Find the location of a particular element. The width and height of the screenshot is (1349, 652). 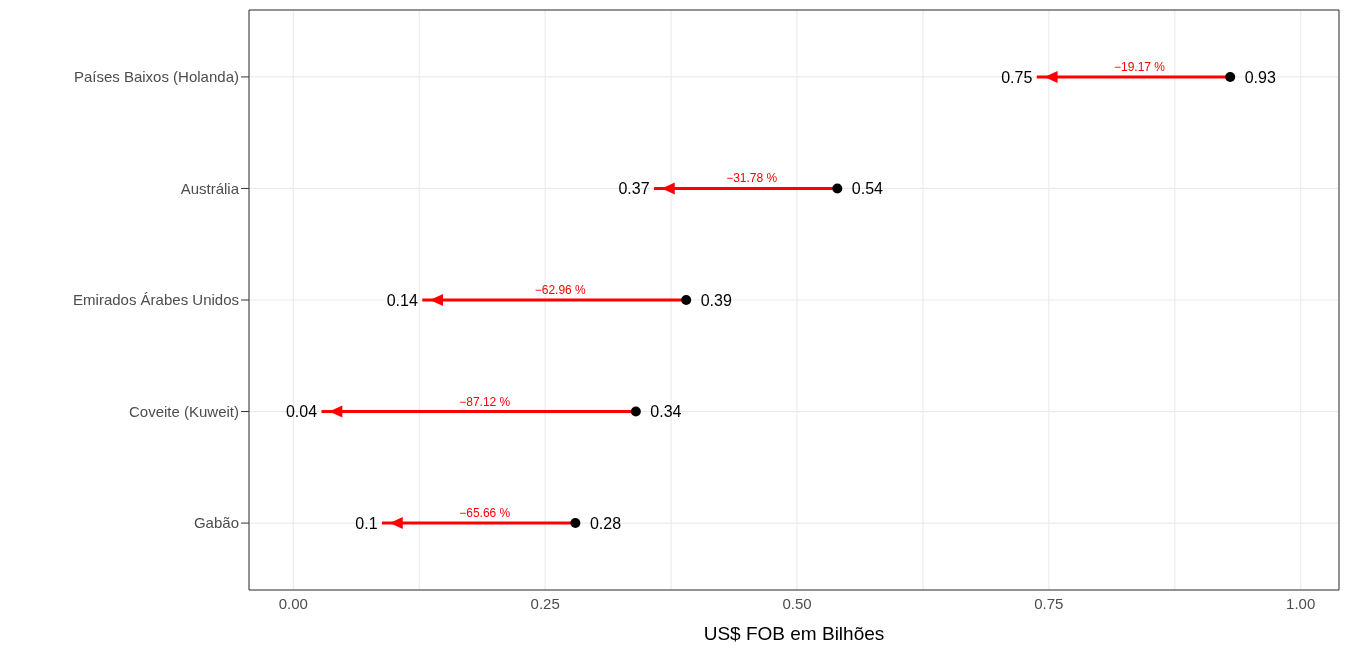

x-tick-label: 0.75 is located at coordinates (1049, 603).